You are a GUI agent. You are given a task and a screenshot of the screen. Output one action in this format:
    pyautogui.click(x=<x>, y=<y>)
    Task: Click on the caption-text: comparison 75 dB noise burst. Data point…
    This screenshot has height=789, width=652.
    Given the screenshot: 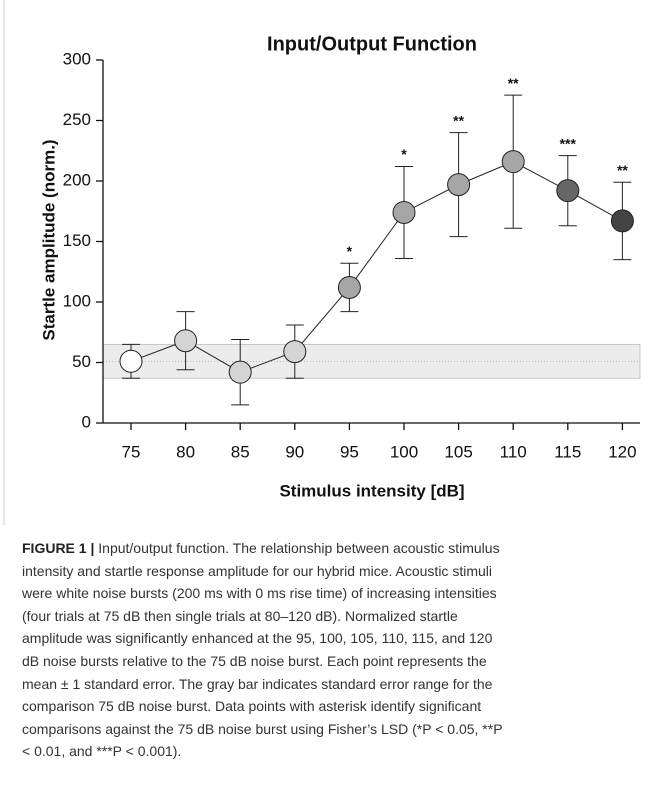 What is the action you would take?
    pyautogui.click(x=252, y=706)
    